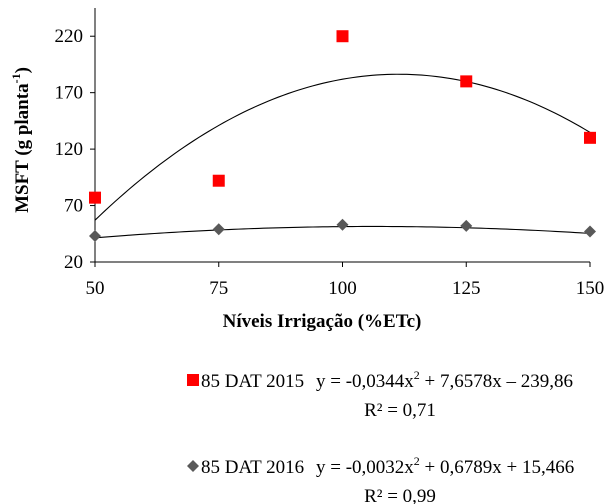  I want to click on y-axis-title-main: MSFT (g planta, so click(22, 148).